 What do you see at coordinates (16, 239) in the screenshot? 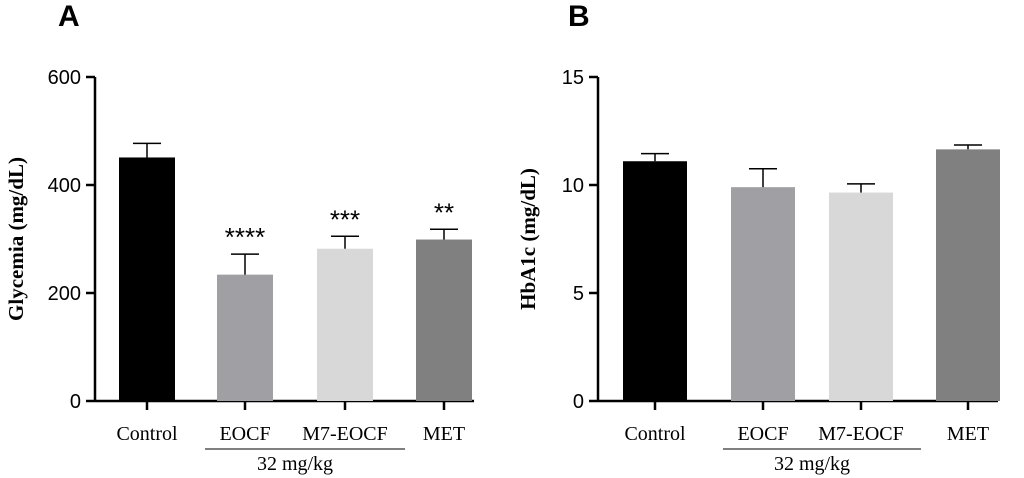
I see `y-axis-title: Glycemia (mg/dL)` at bounding box center [16, 239].